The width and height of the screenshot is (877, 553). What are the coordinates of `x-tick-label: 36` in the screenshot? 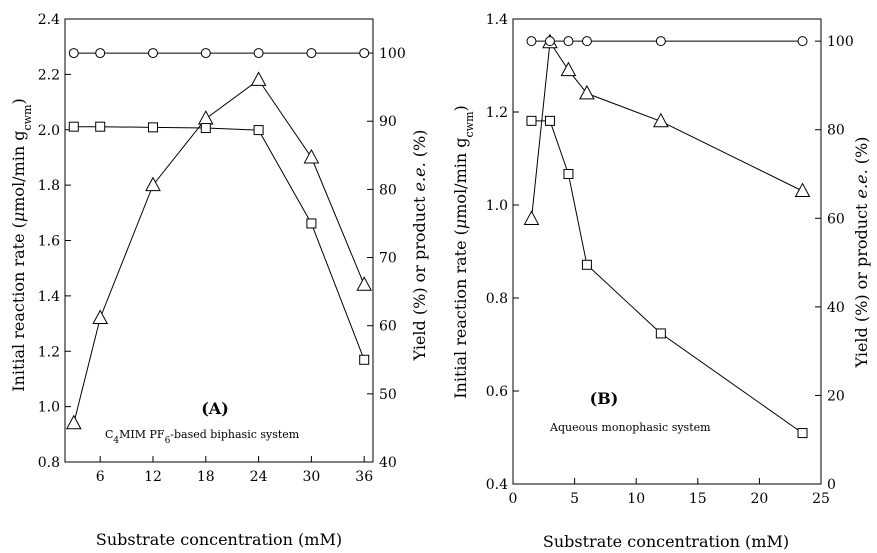 It's located at (364, 477).